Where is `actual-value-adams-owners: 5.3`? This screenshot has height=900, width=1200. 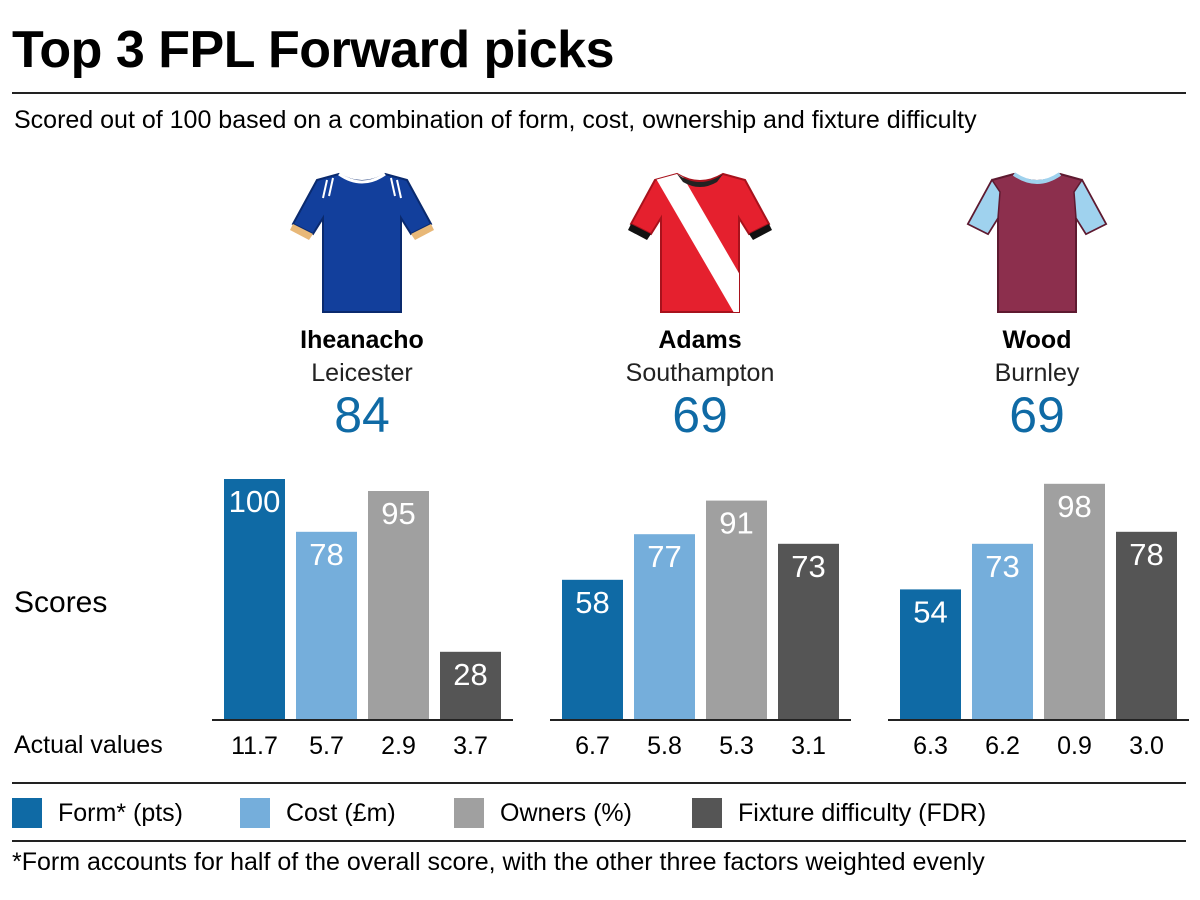
actual-value-adams-owners: 5.3 is located at coordinates (736, 746).